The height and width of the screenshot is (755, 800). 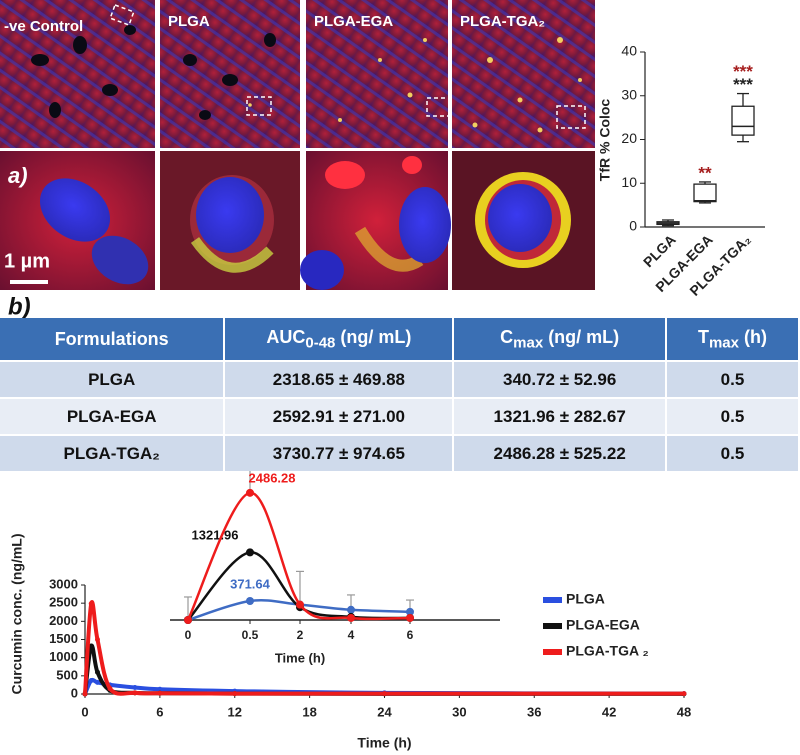 I want to click on table-cell: PLGA, so click(x=113, y=379).